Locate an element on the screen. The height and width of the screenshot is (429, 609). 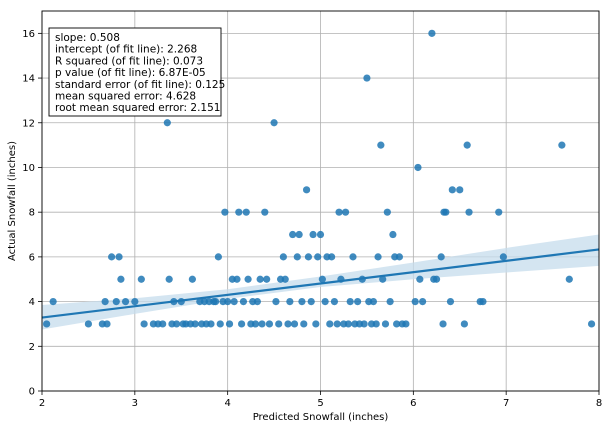
y-tick-label: 12 is located at coordinates (28, 123).